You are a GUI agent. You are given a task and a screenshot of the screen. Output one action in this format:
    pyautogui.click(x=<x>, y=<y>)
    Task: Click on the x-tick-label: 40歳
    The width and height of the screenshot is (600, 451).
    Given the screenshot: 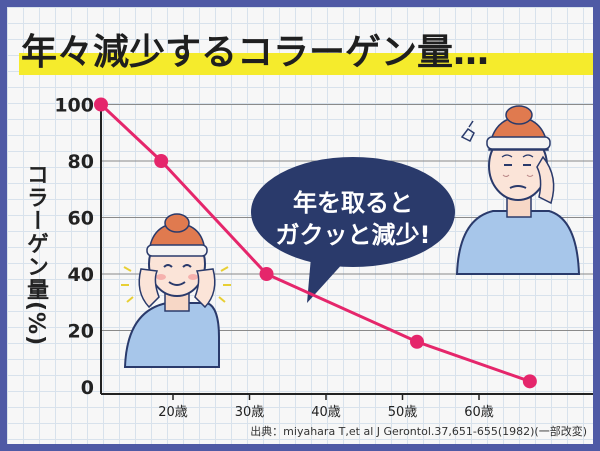 What is the action you would take?
    pyautogui.click(x=326, y=412)
    